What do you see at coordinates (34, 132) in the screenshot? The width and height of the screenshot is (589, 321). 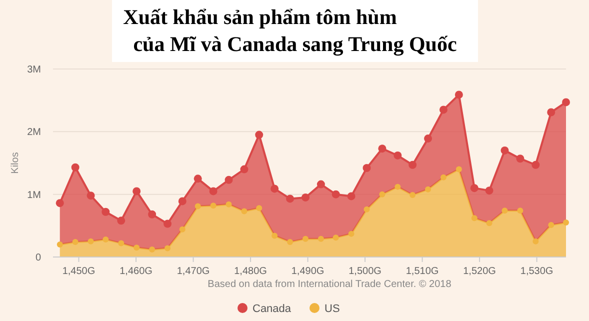 I see `y-tick-label: 2M` at bounding box center [34, 132].